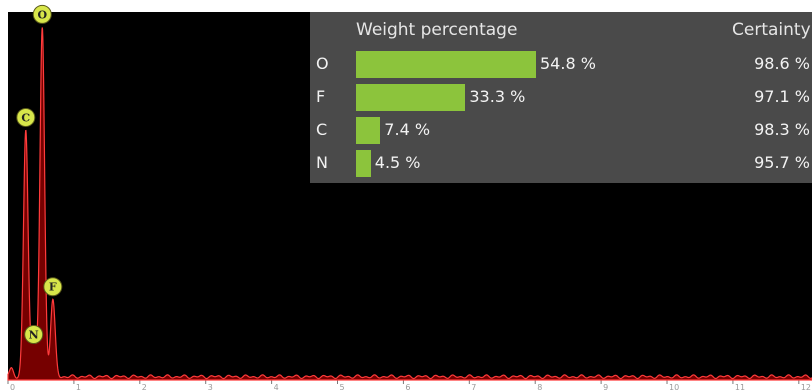  I want to click on weight-value: 4.5 %, so click(397, 162).